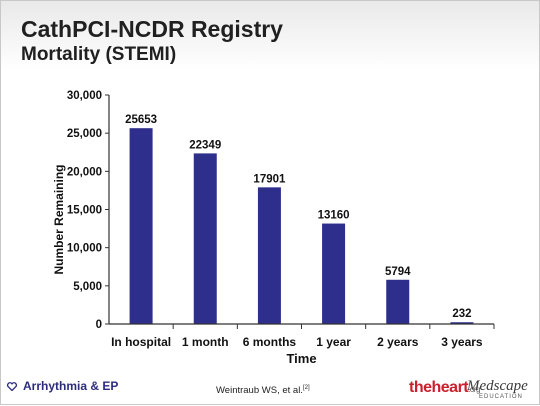 This screenshot has width=540, height=406. I want to click on slide-title: CathPCI-NCDR Registry, so click(152, 29).